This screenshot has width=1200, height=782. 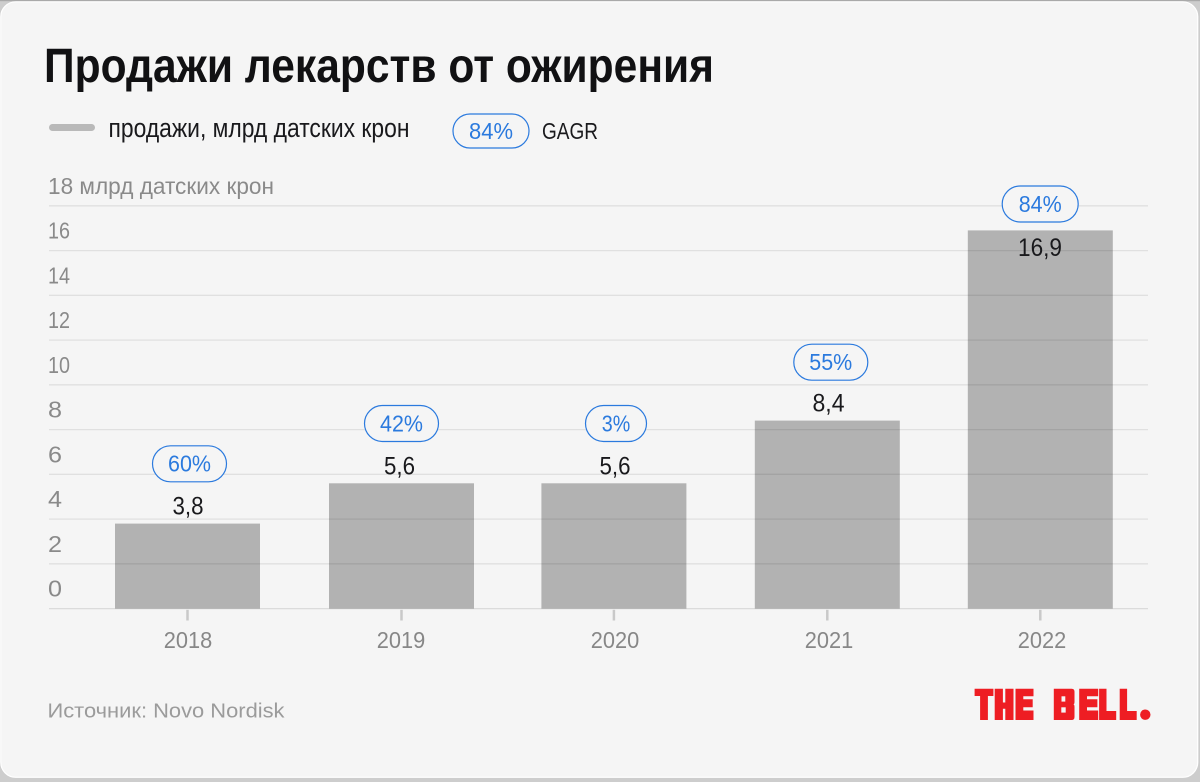 I want to click on svg-text: продажи, млрд датских крон, so click(x=259, y=128).